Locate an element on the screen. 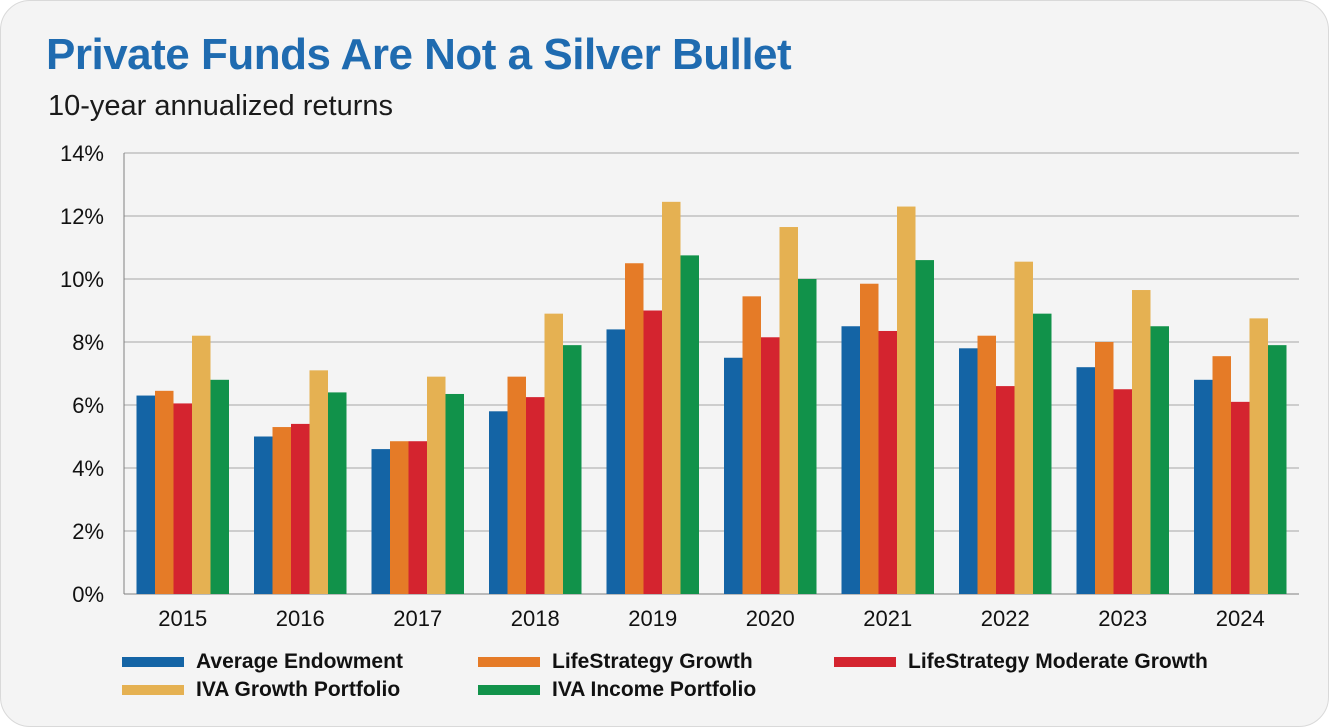  chart-subtitle: 10-year annualized returns is located at coordinates (220, 106).